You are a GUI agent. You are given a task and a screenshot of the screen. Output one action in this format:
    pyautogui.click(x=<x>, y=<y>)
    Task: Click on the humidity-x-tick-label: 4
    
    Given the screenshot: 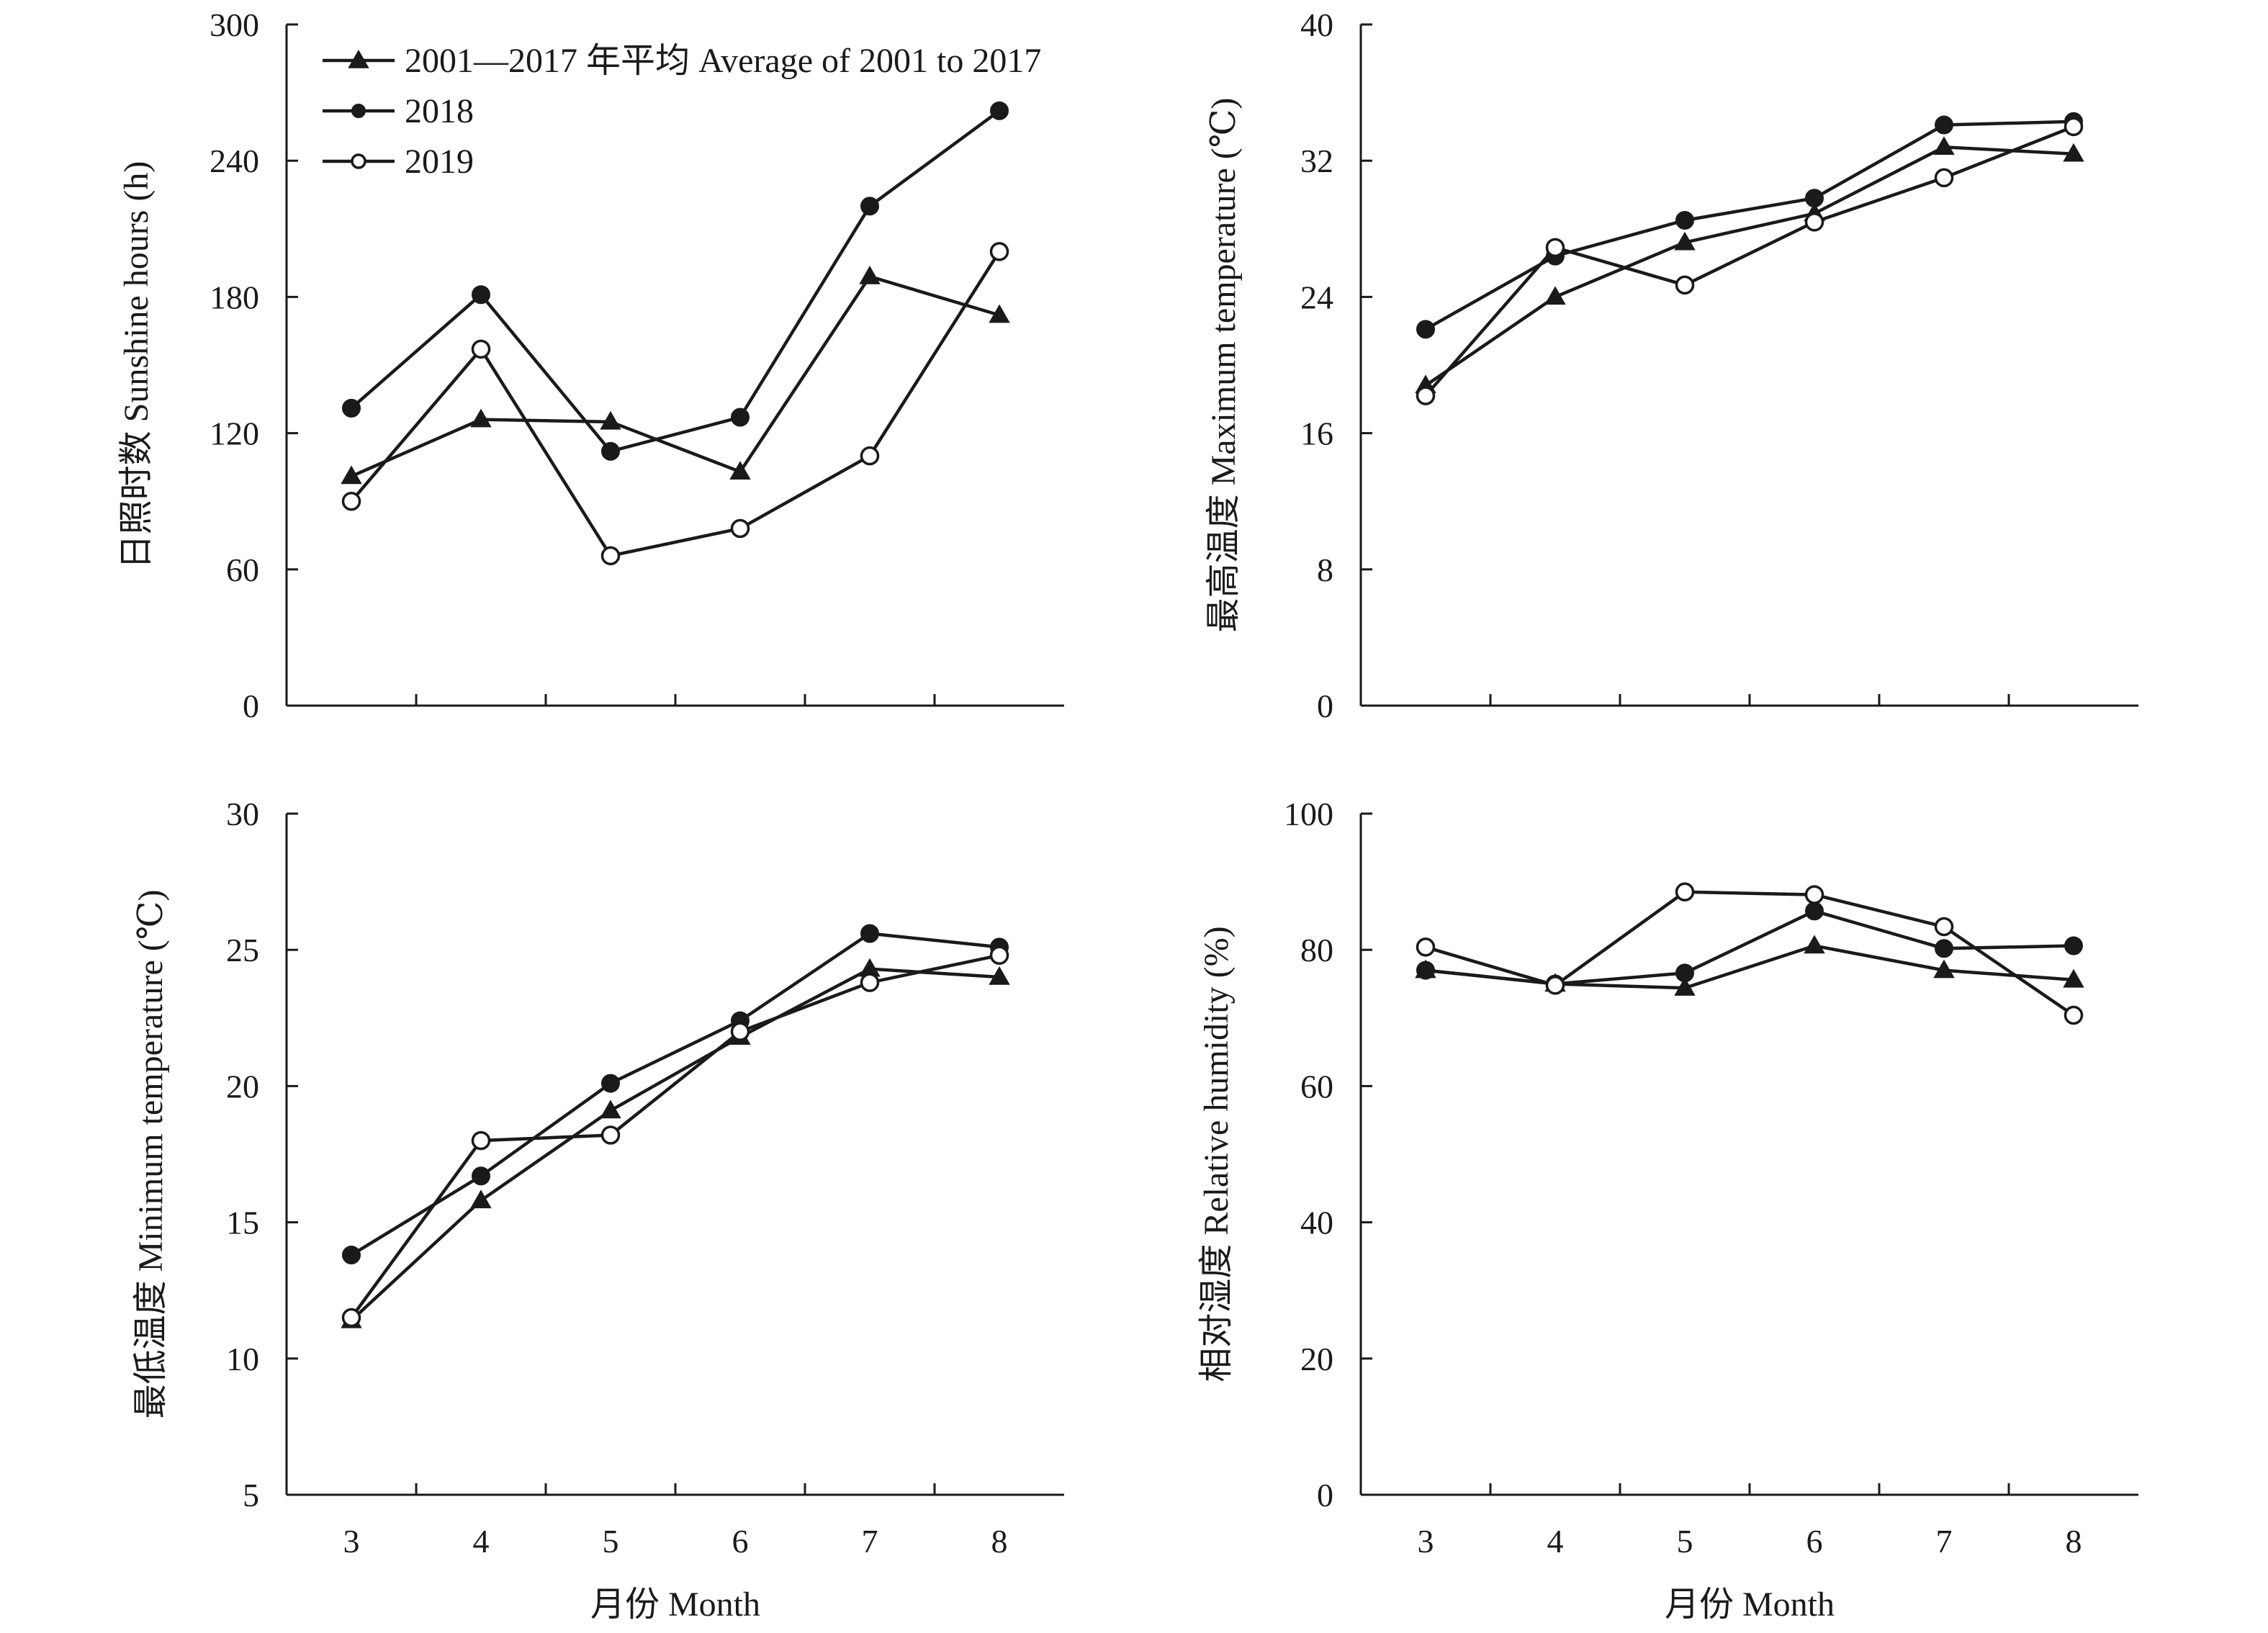 What is the action you would take?
    pyautogui.click(x=1555, y=1541)
    